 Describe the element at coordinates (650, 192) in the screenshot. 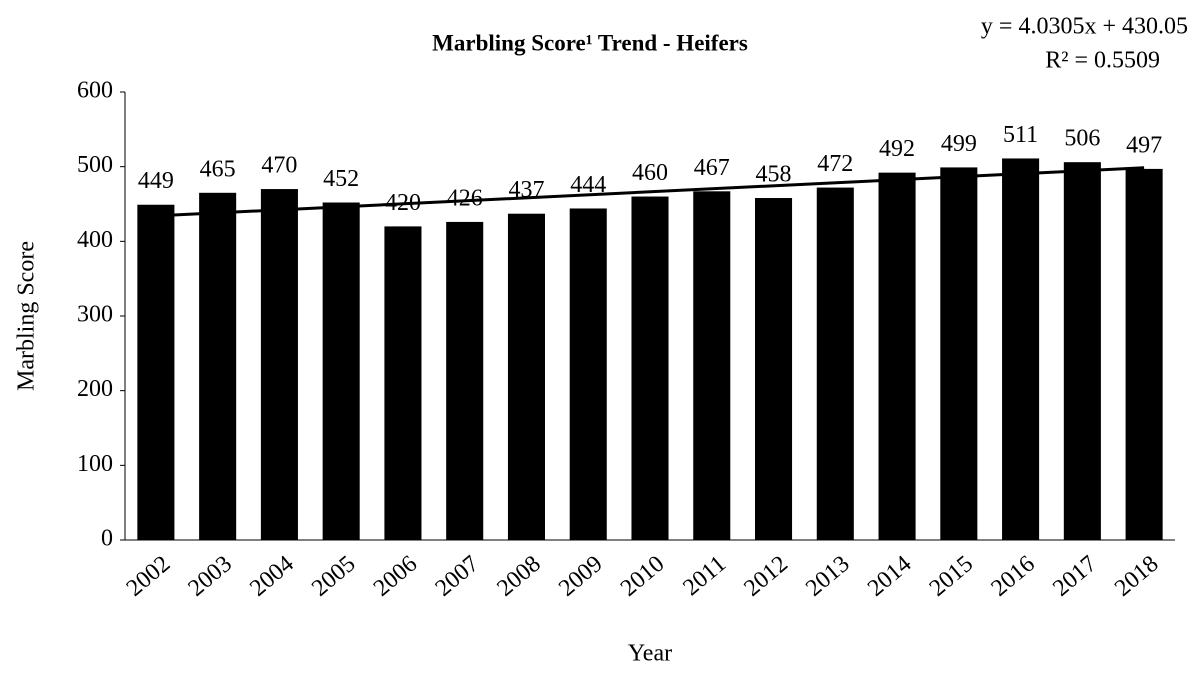

I see `trendline` at that location.